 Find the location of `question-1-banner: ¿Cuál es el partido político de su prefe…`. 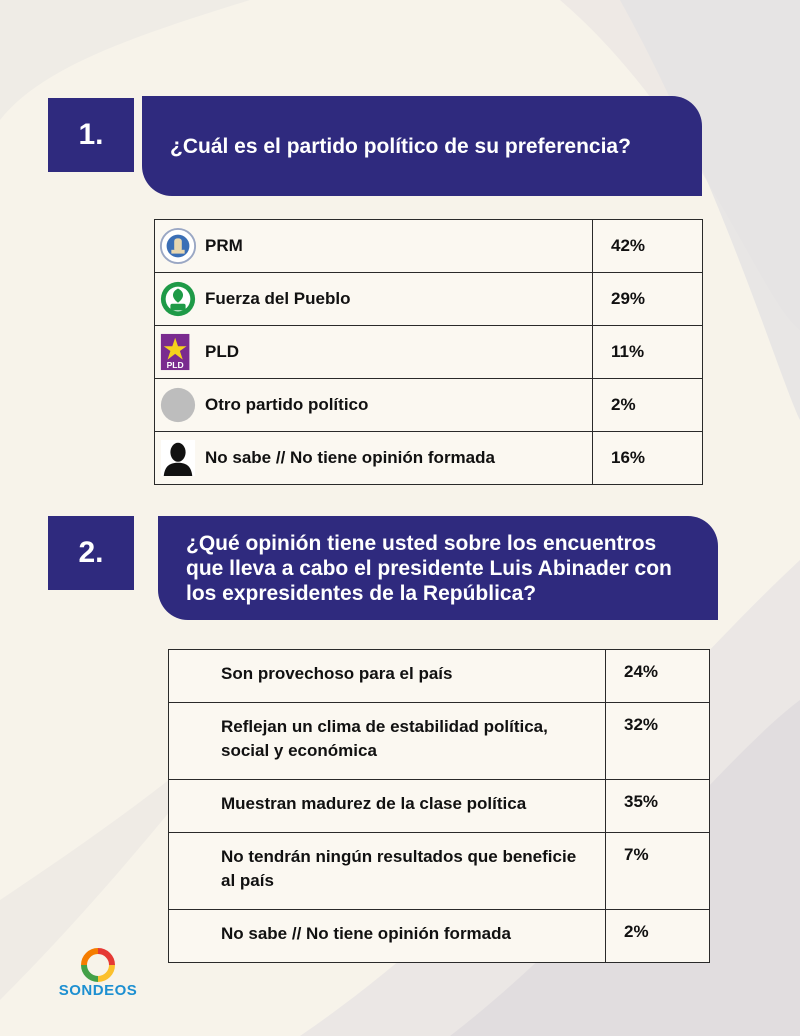

question-1-banner: ¿Cuál es el partido político de su prefe… is located at coordinates (422, 146).